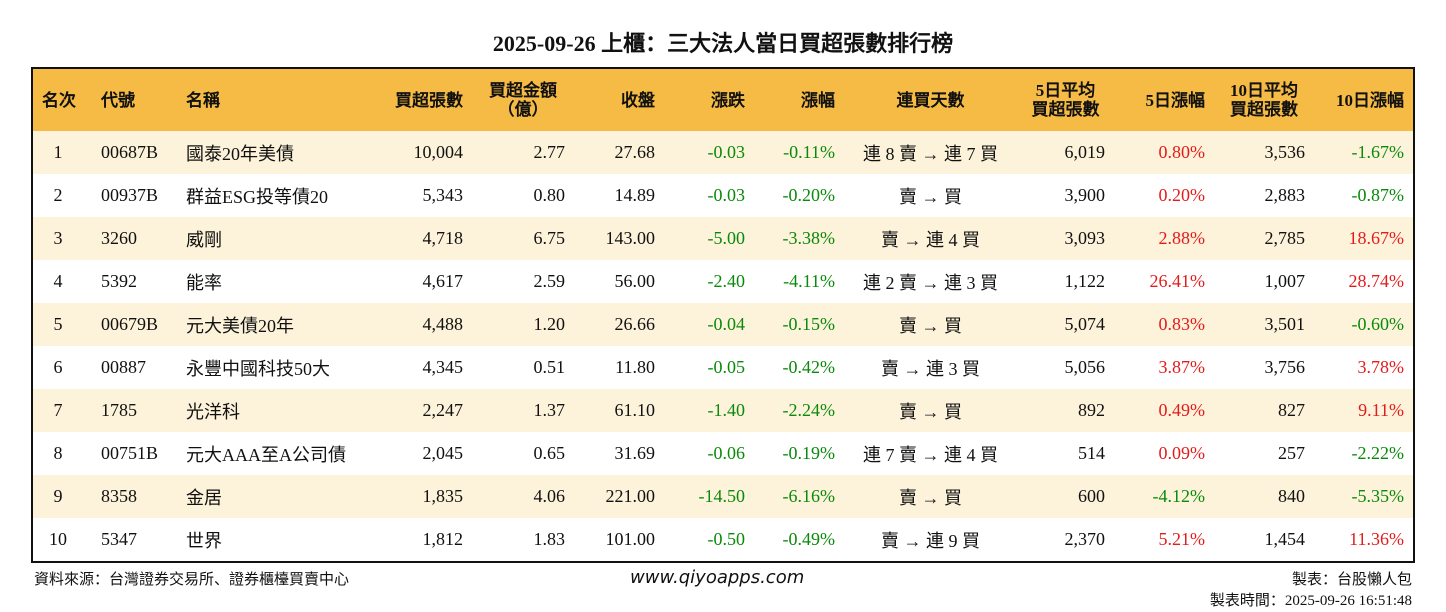 The width and height of the screenshot is (1446, 612). I want to click on table-cell: 6.75, so click(549, 238).